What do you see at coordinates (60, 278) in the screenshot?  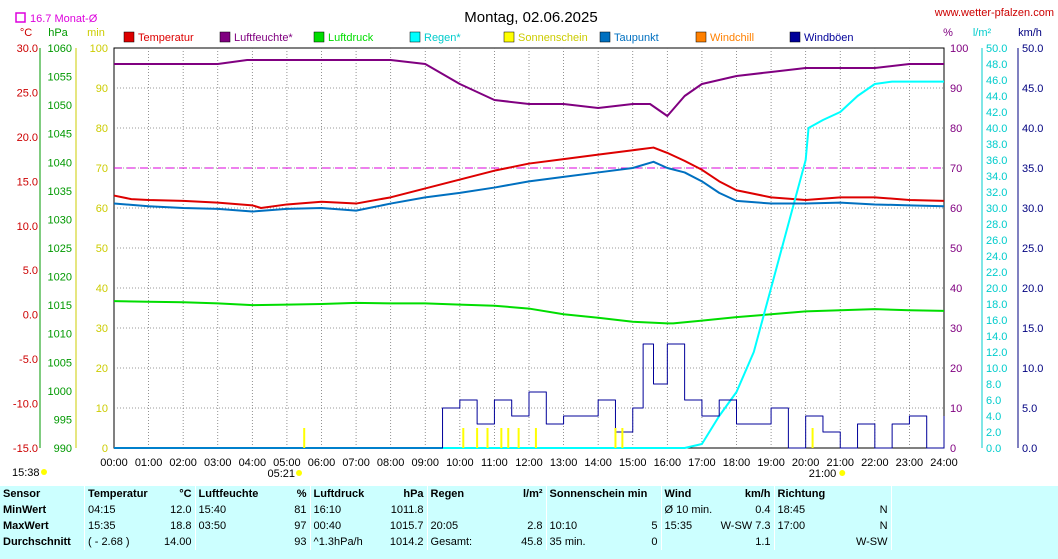 I see `pressure-axis-tick: 1020` at bounding box center [60, 278].